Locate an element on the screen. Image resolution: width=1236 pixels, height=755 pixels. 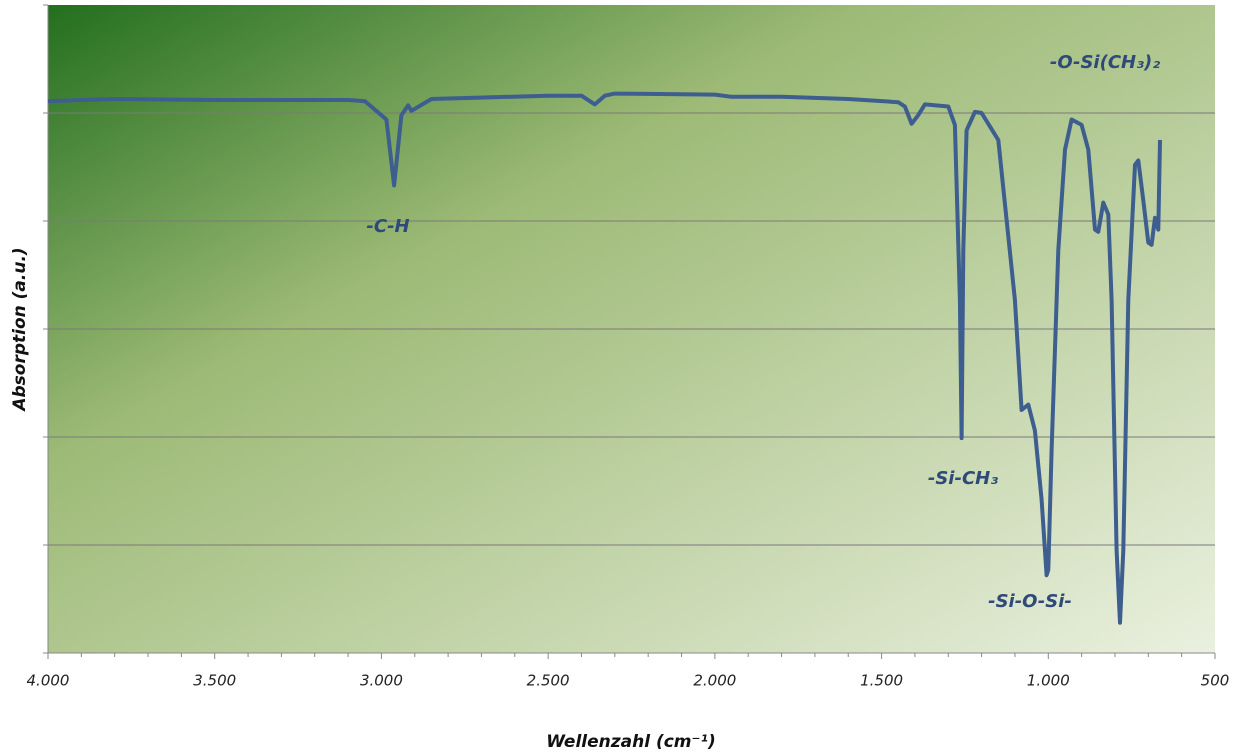
x-tick-label: 1.000 is located at coordinates (1048, 681).